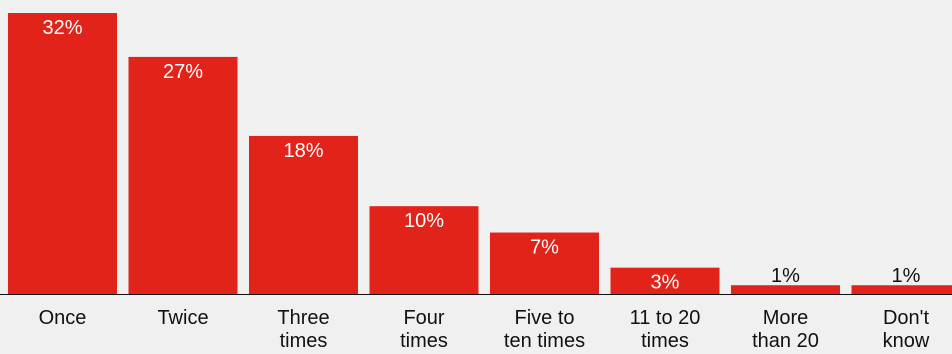 The width and height of the screenshot is (952, 354). What do you see at coordinates (62, 28) in the screenshot?
I see `bar-value-label: 32%` at bounding box center [62, 28].